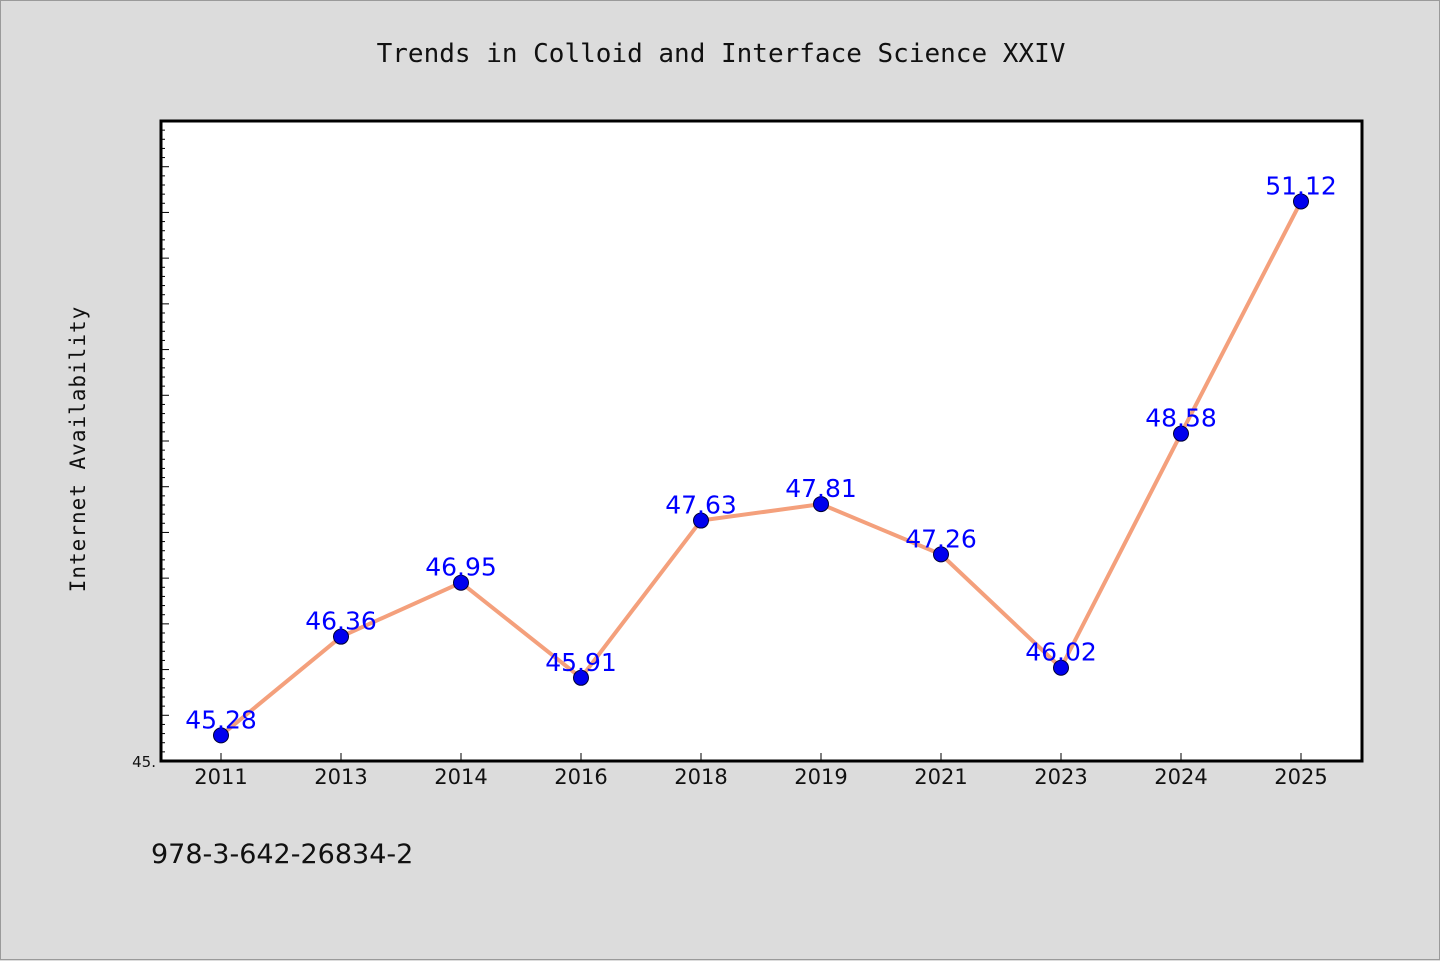  Describe the element at coordinates (1300, 777) in the screenshot. I see `x-tick-label: 2025` at that location.